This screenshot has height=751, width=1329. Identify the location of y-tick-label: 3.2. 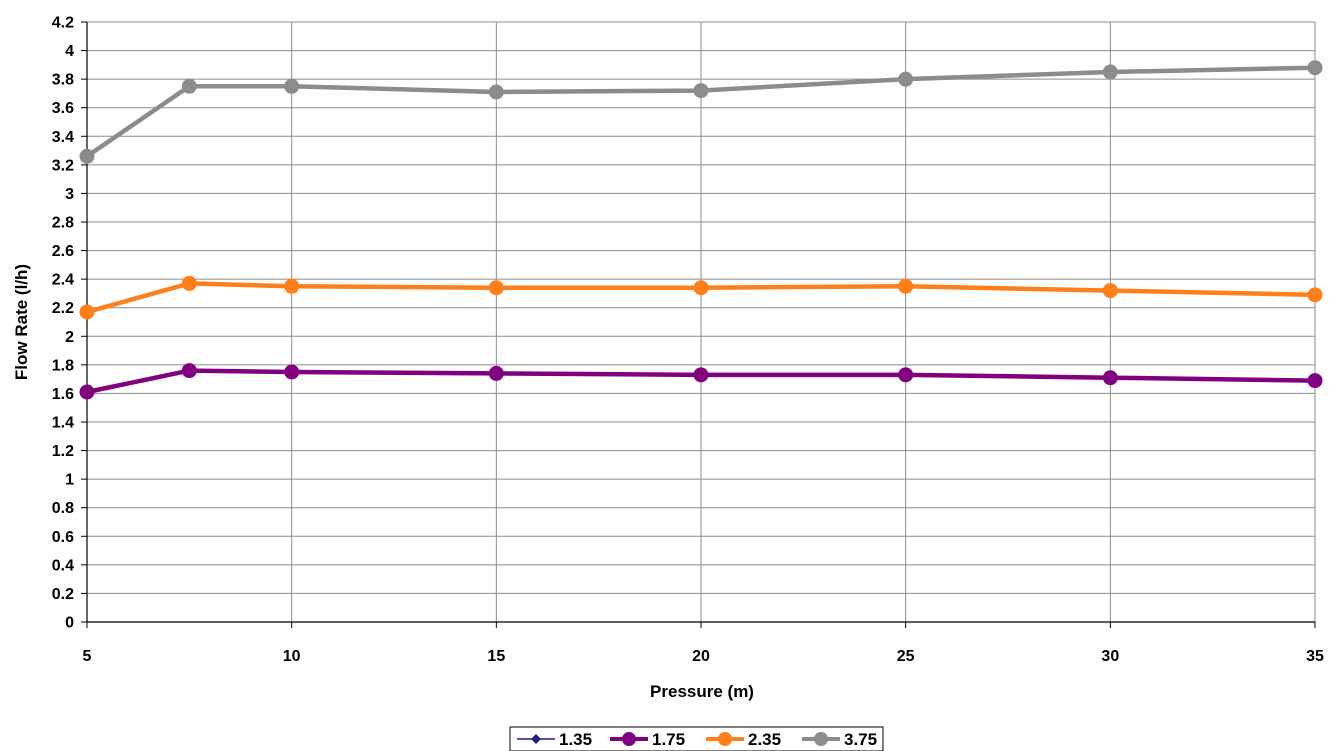
(63, 165).